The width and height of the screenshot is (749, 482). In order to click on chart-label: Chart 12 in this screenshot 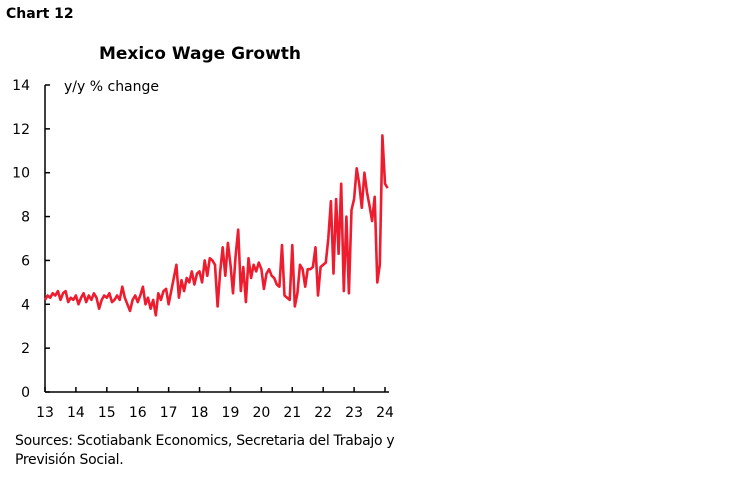, I will do `click(40, 14)`.